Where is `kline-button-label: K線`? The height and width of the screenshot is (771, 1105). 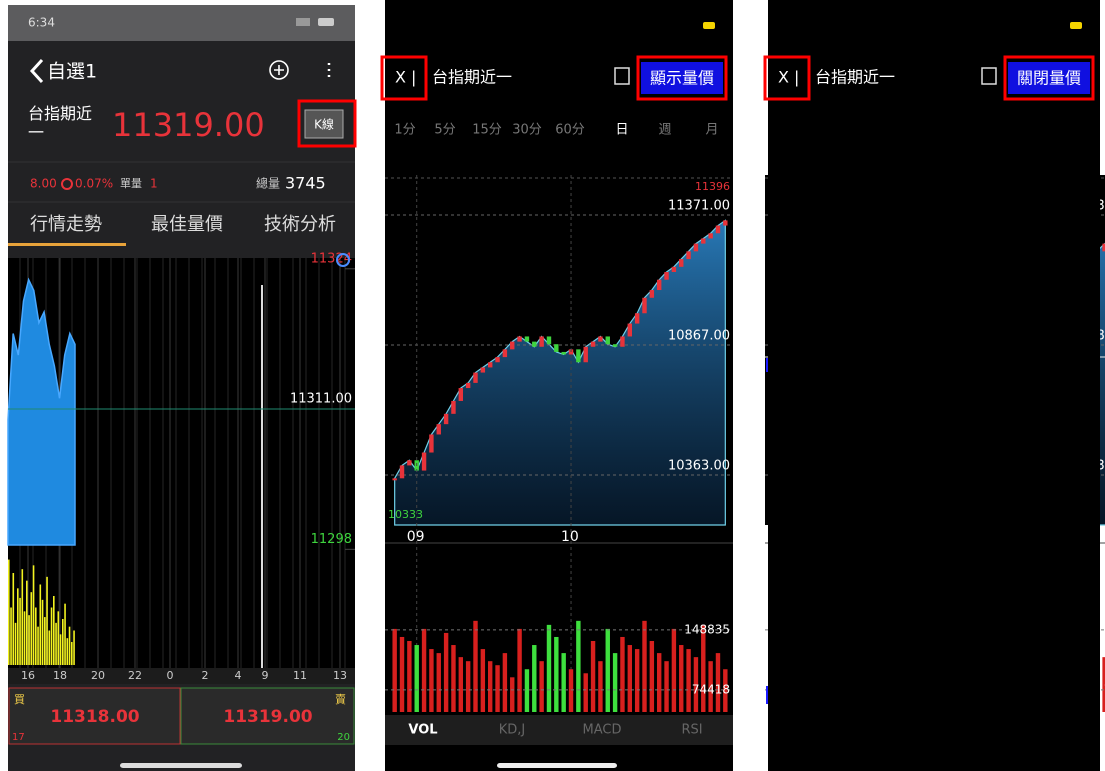
kline-button-label: K線 is located at coordinates (324, 124).